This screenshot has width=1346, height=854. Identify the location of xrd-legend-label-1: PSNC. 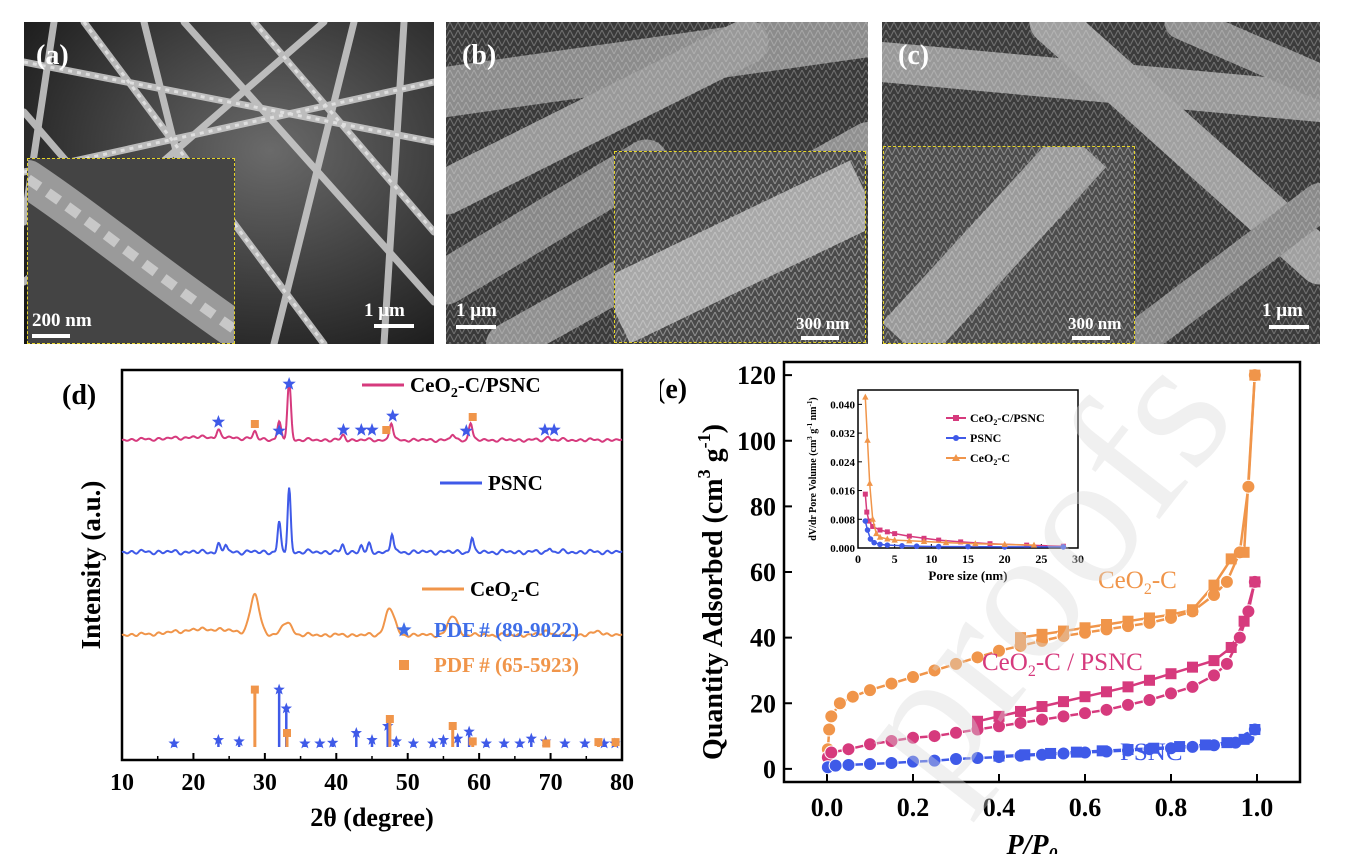
(515, 483).